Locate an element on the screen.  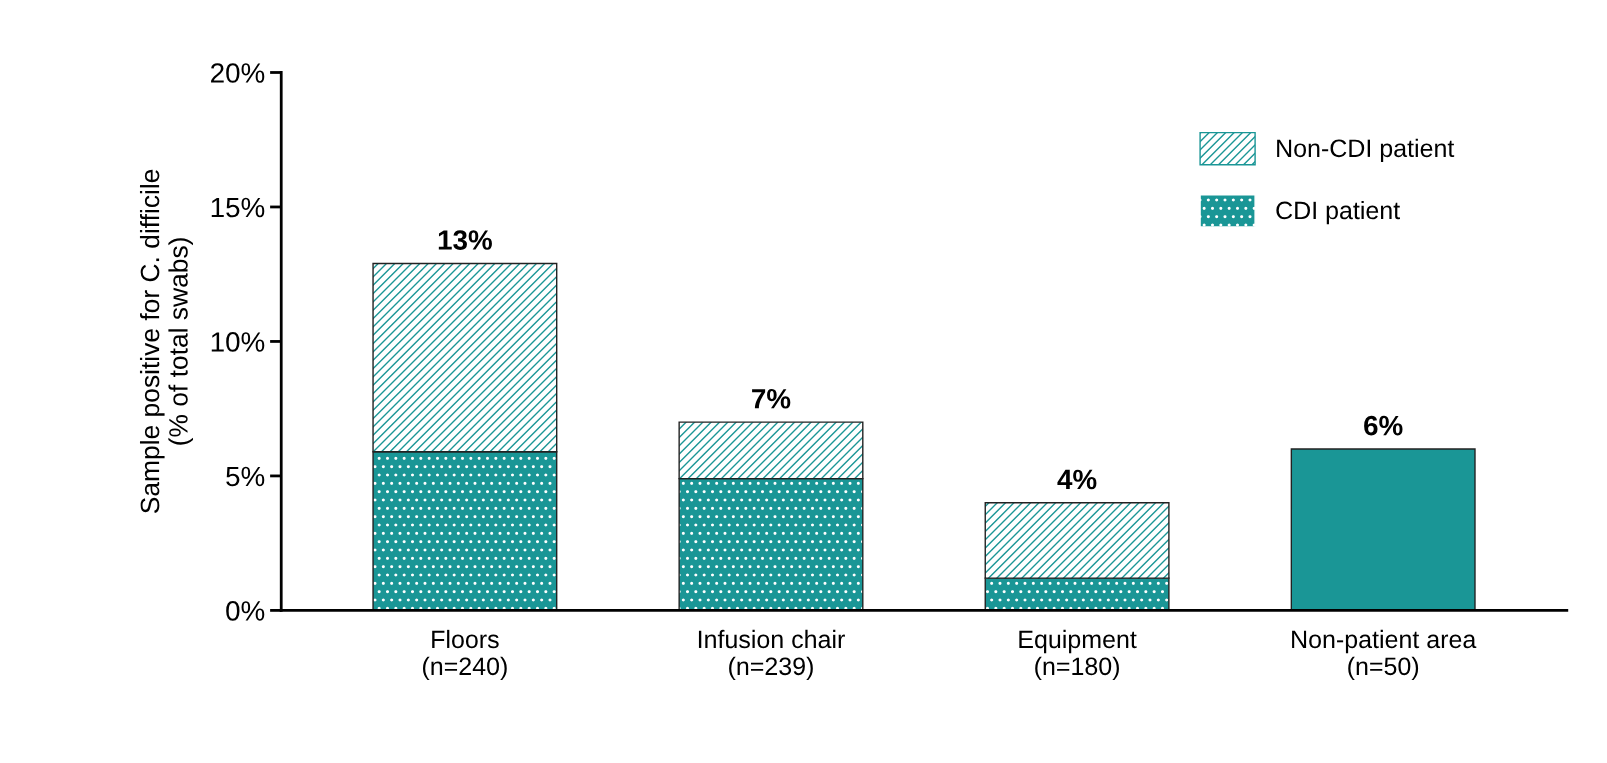
total-label: 4% is located at coordinates (1077, 479).